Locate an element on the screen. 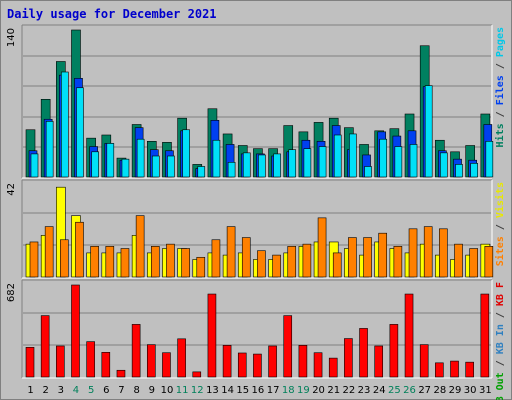 Image resolution: width=512 pixels, height=400 pixels. day-label: 27 is located at coordinates (424, 390).